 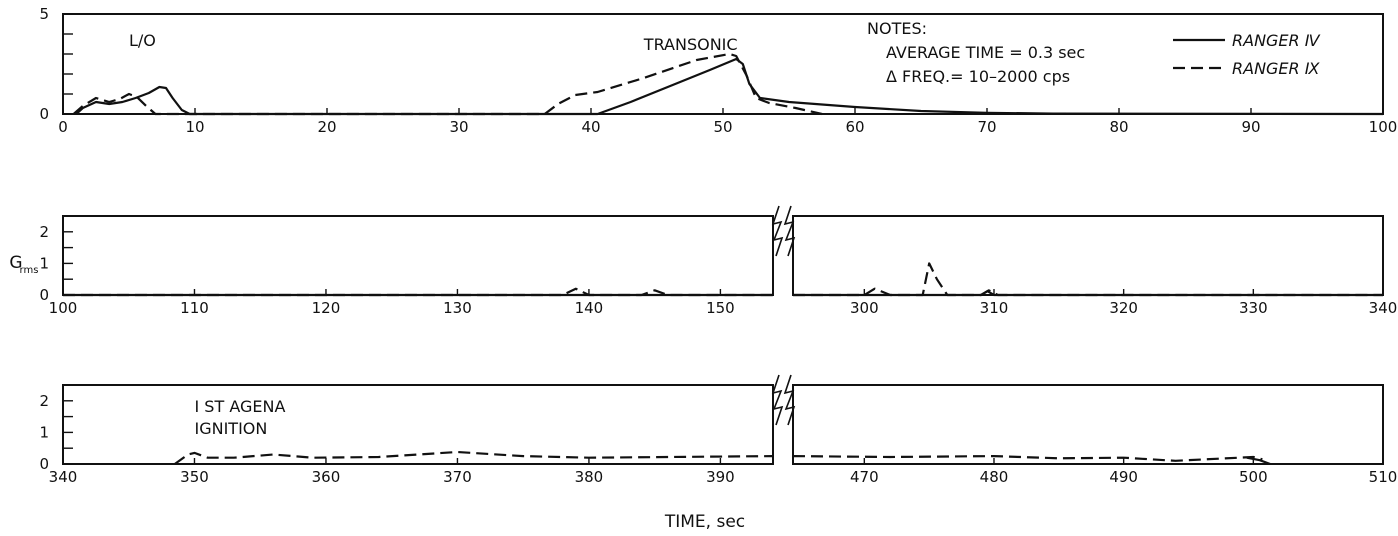 I want to click on panel-1-x-tick-label: 60, so click(x=854, y=127).